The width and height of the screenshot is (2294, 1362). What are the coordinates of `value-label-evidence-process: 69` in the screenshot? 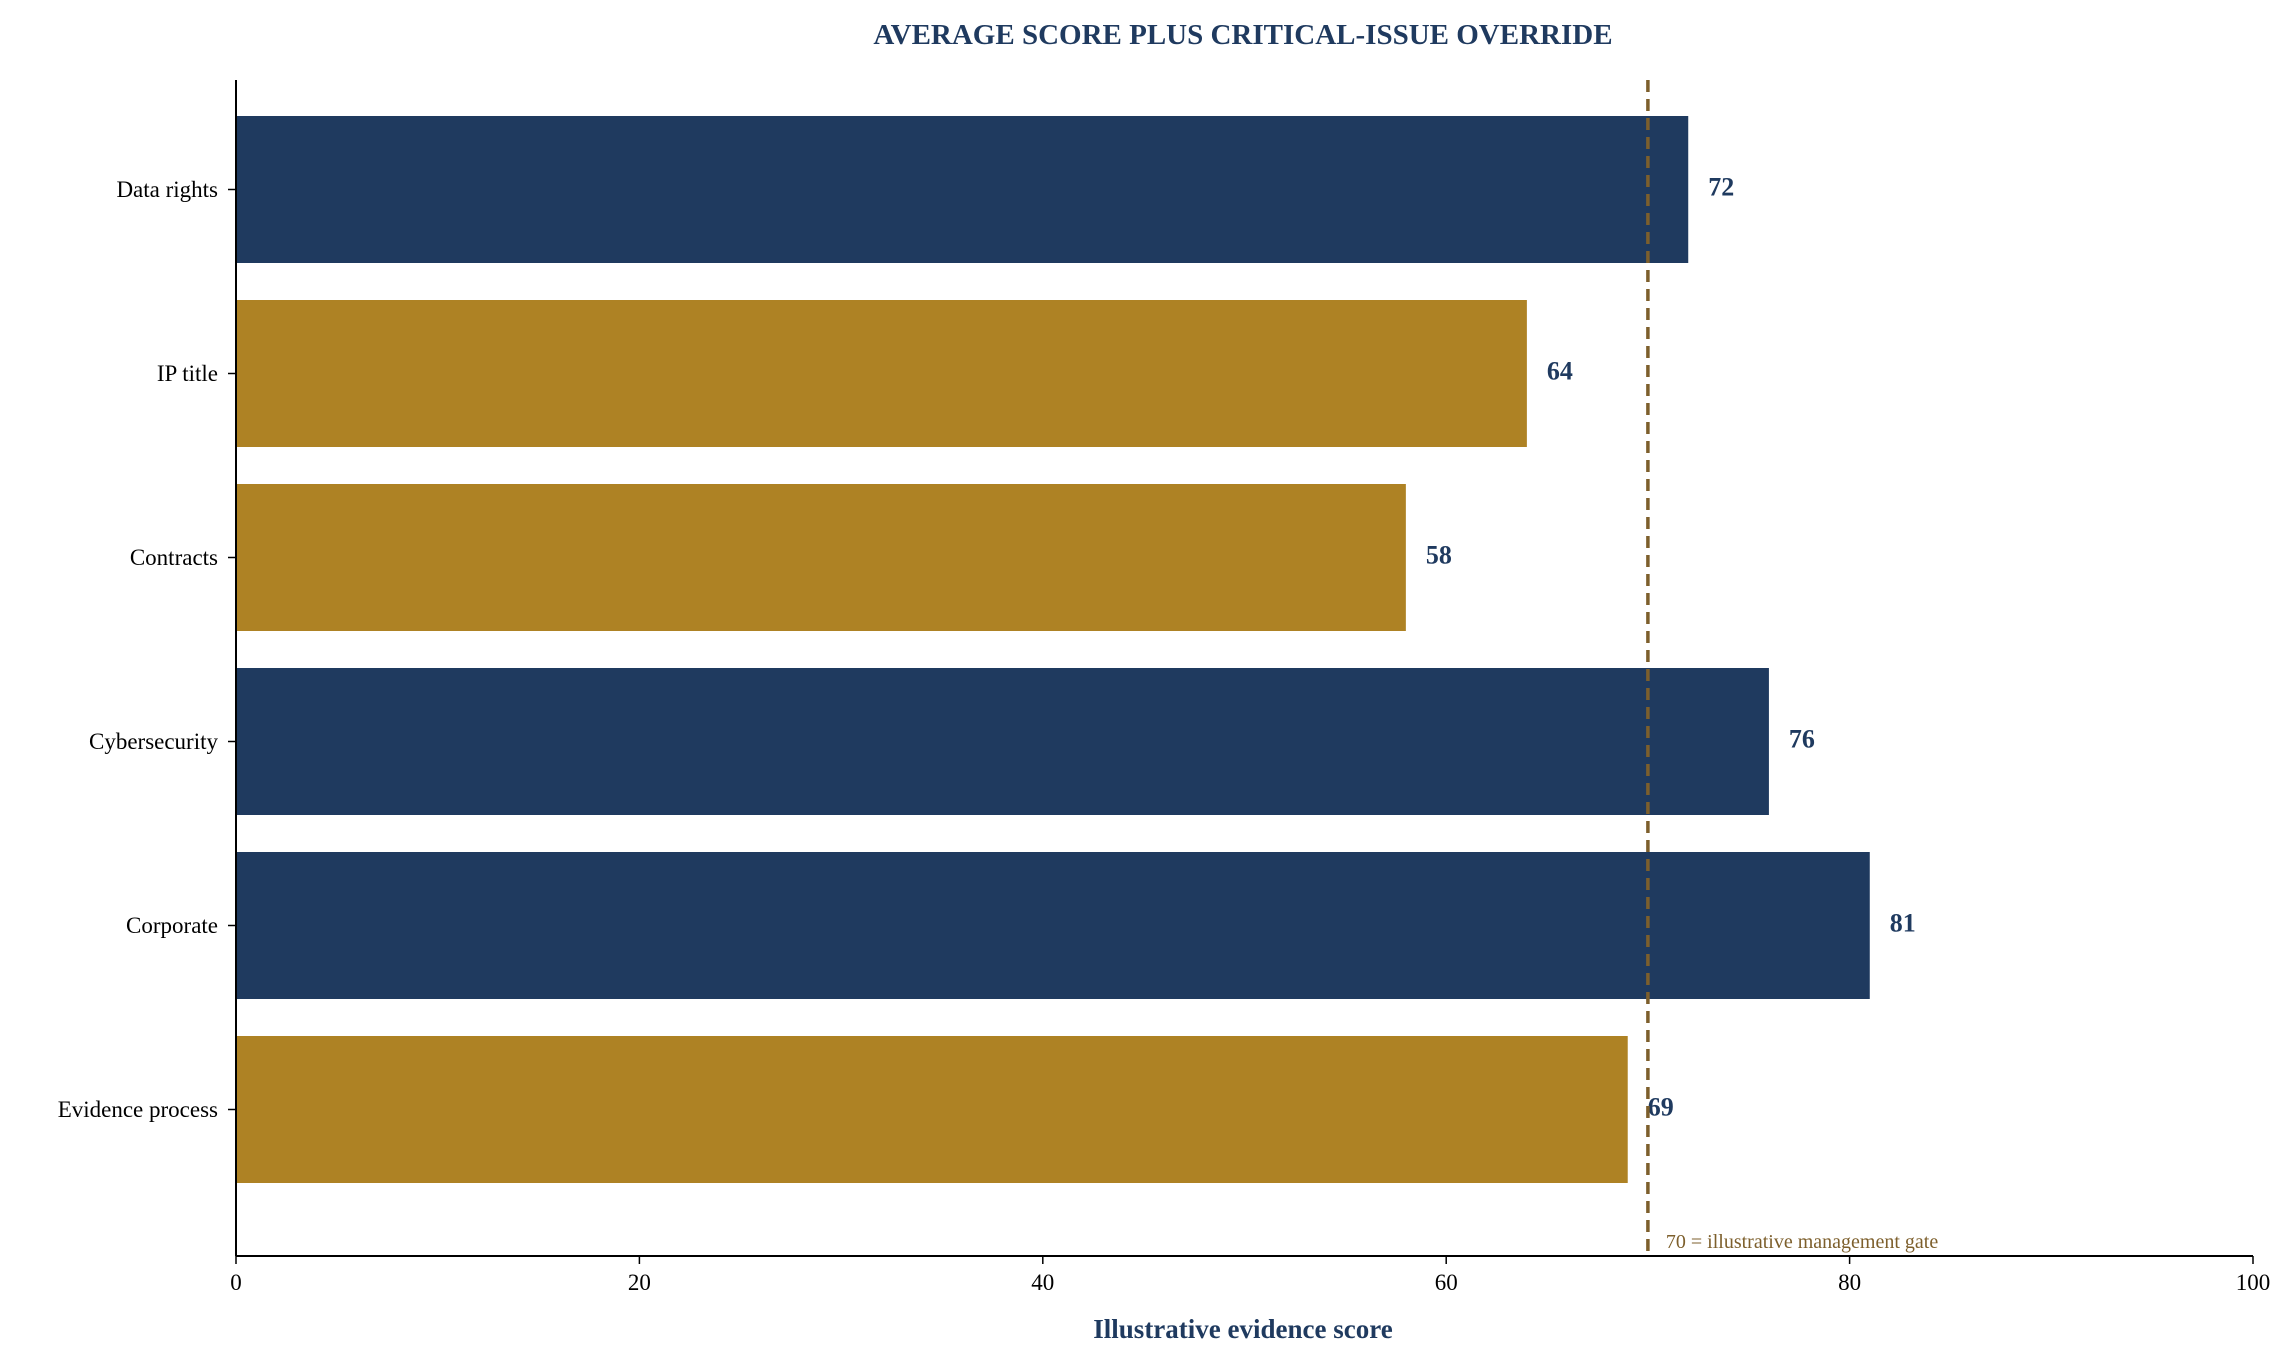 It's located at (1661, 1106).